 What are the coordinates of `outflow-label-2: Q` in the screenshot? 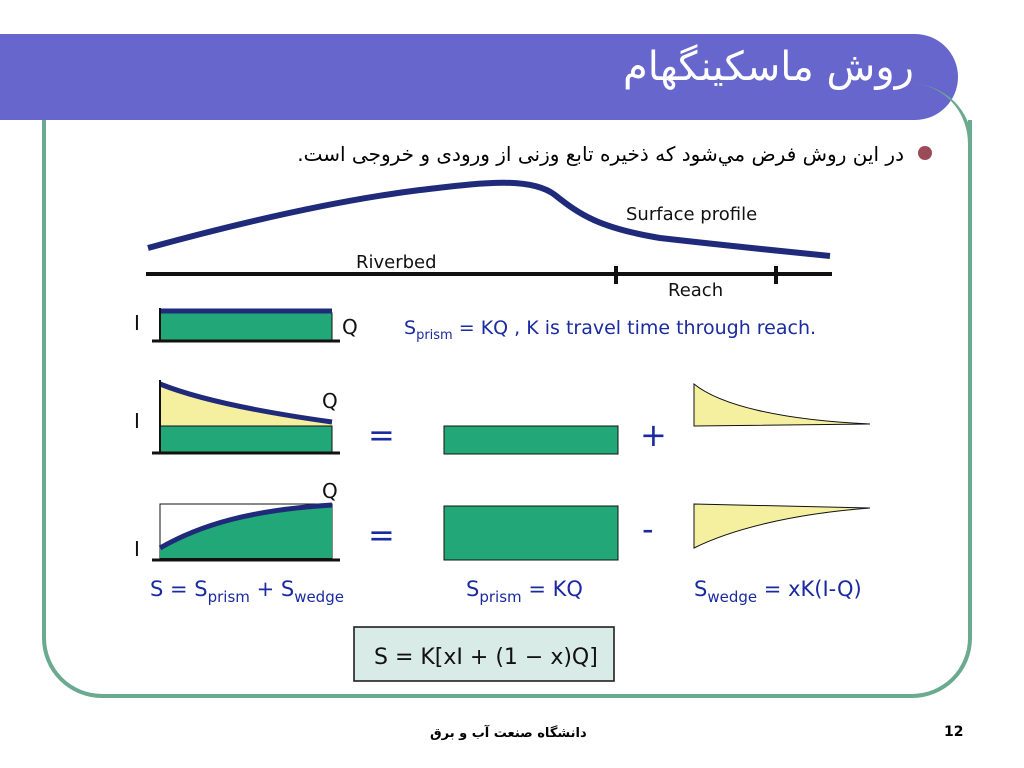 It's located at (330, 401).